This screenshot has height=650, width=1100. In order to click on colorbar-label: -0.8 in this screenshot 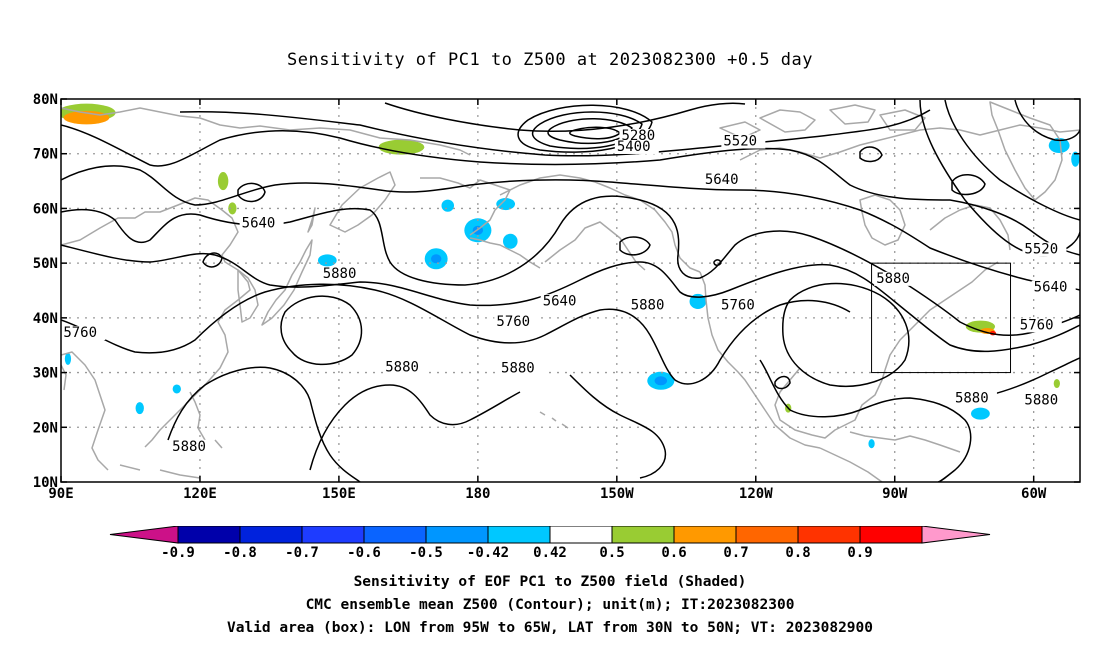, I will do `click(240, 553)`.